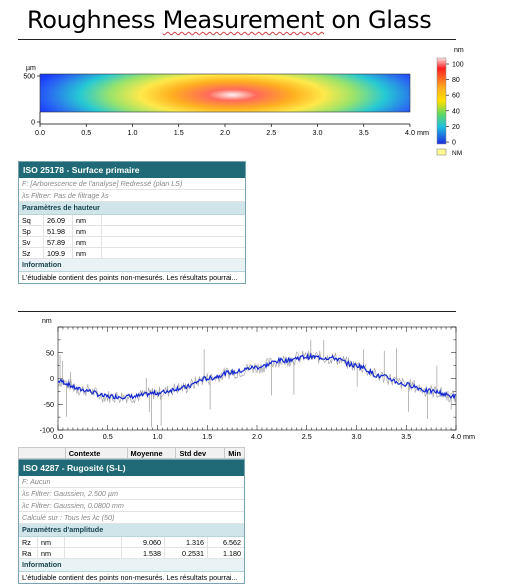  What do you see at coordinates (49, 404) in the screenshot?
I see `profile-y-tick-label: -50` at bounding box center [49, 404].